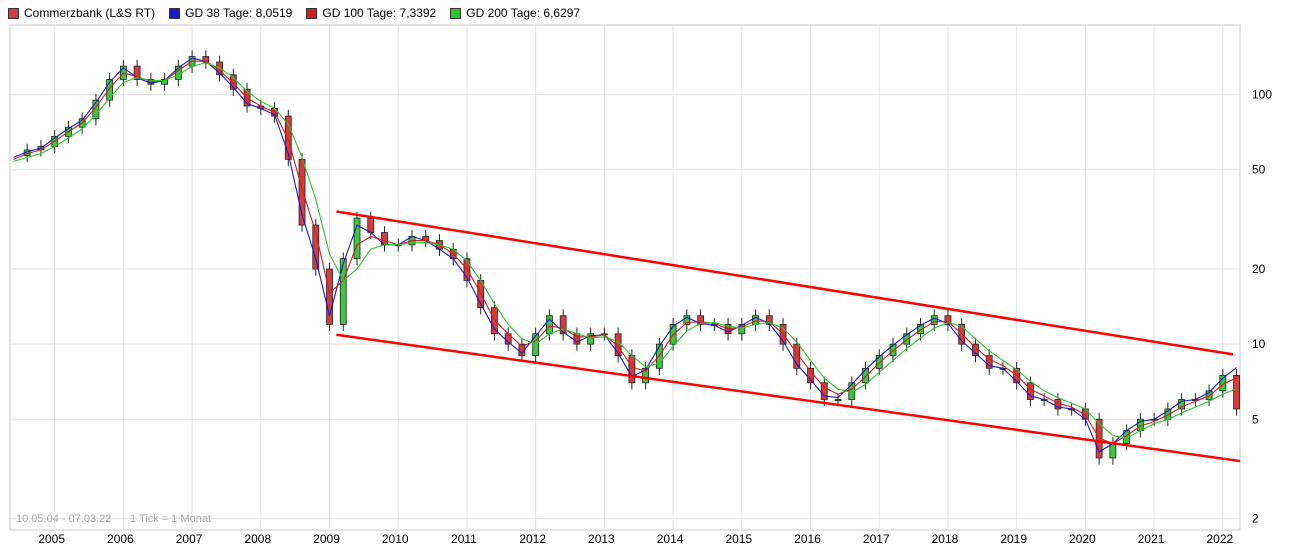 The height and width of the screenshot is (548, 1302). What do you see at coordinates (1255, 419) in the screenshot?
I see `y-tick-label: 5` at bounding box center [1255, 419].